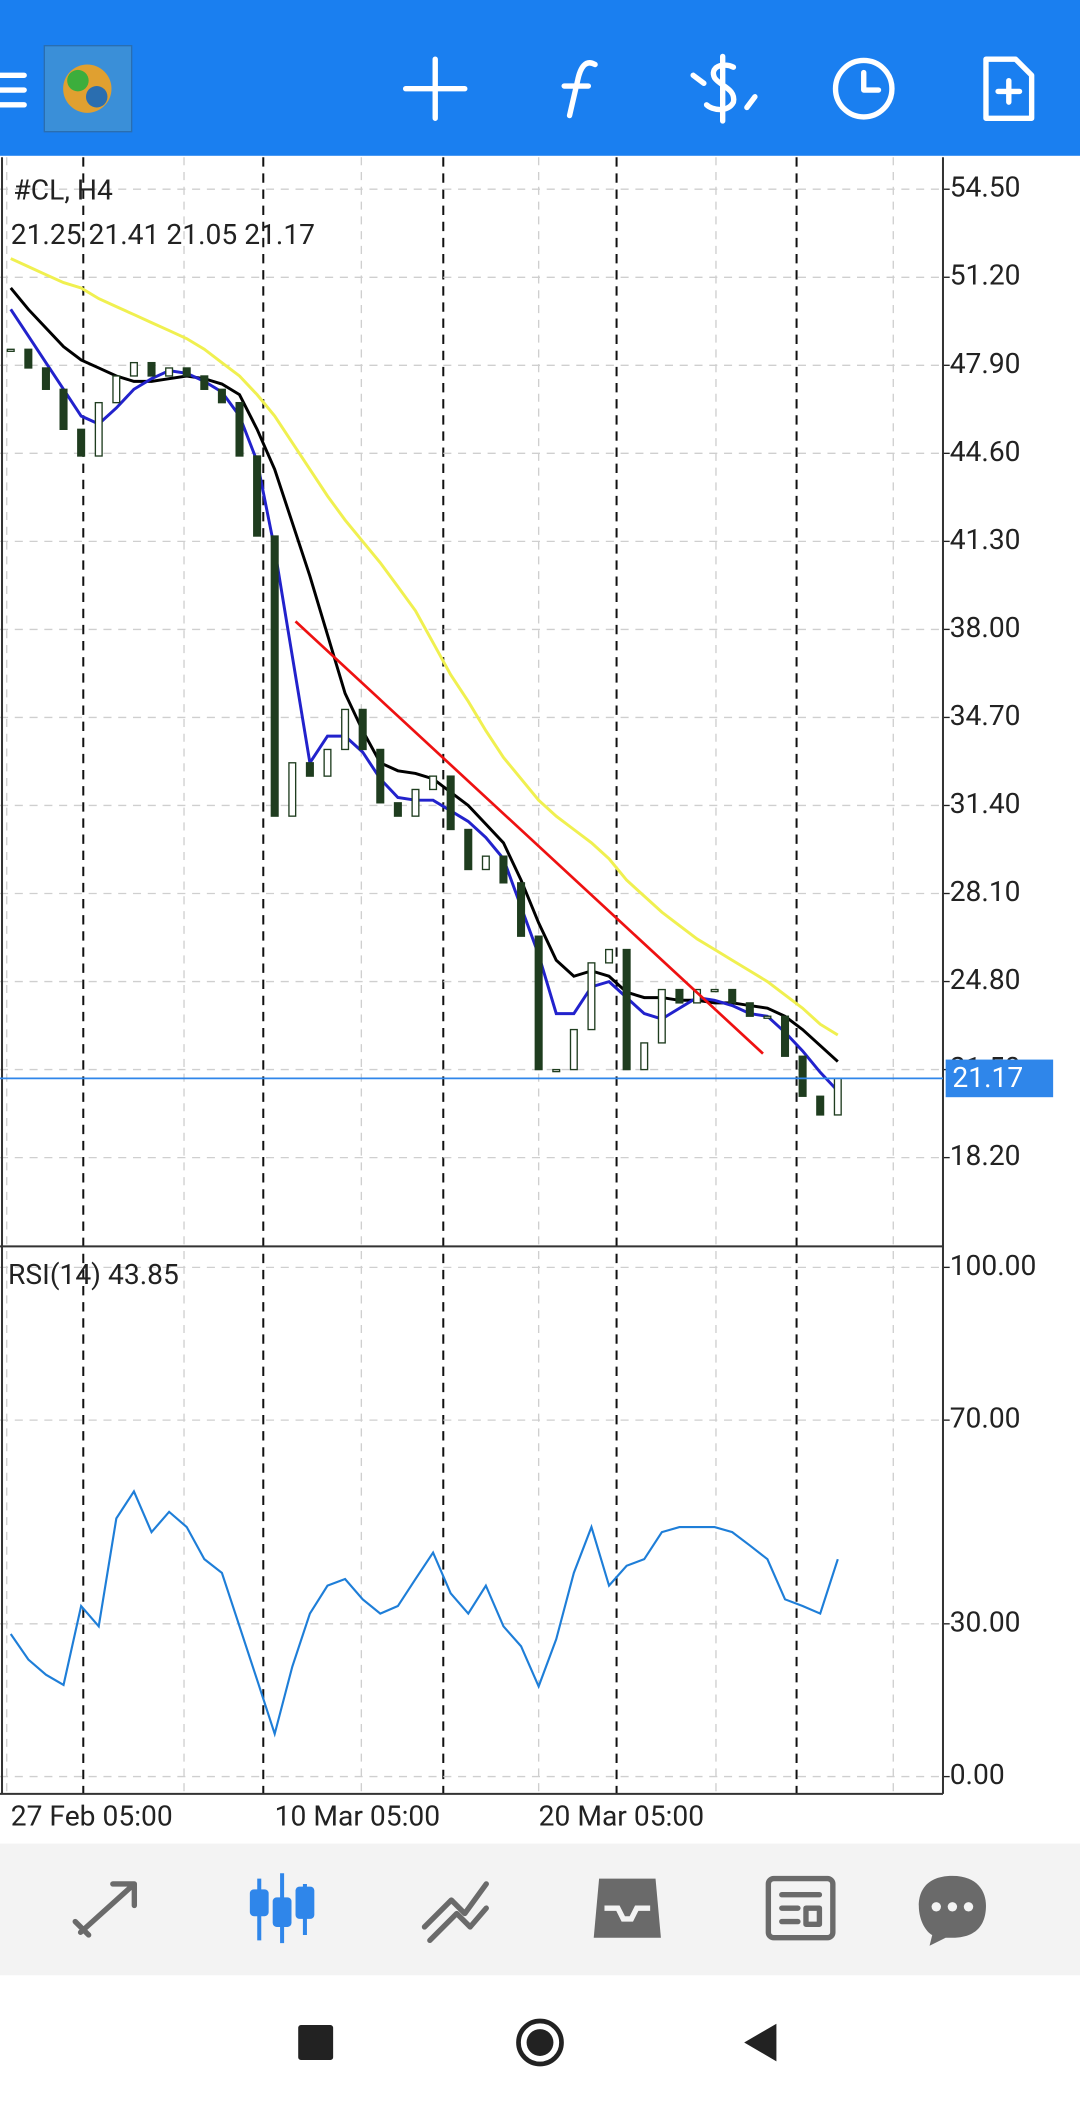 This screenshot has width=1080, height=2107. Describe the element at coordinates (282, 1908) in the screenshot. I see `chart-tab` at that location.